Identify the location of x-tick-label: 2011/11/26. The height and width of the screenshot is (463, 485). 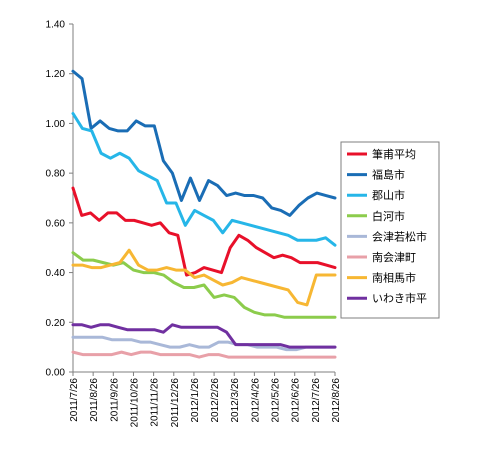
(155, 402).